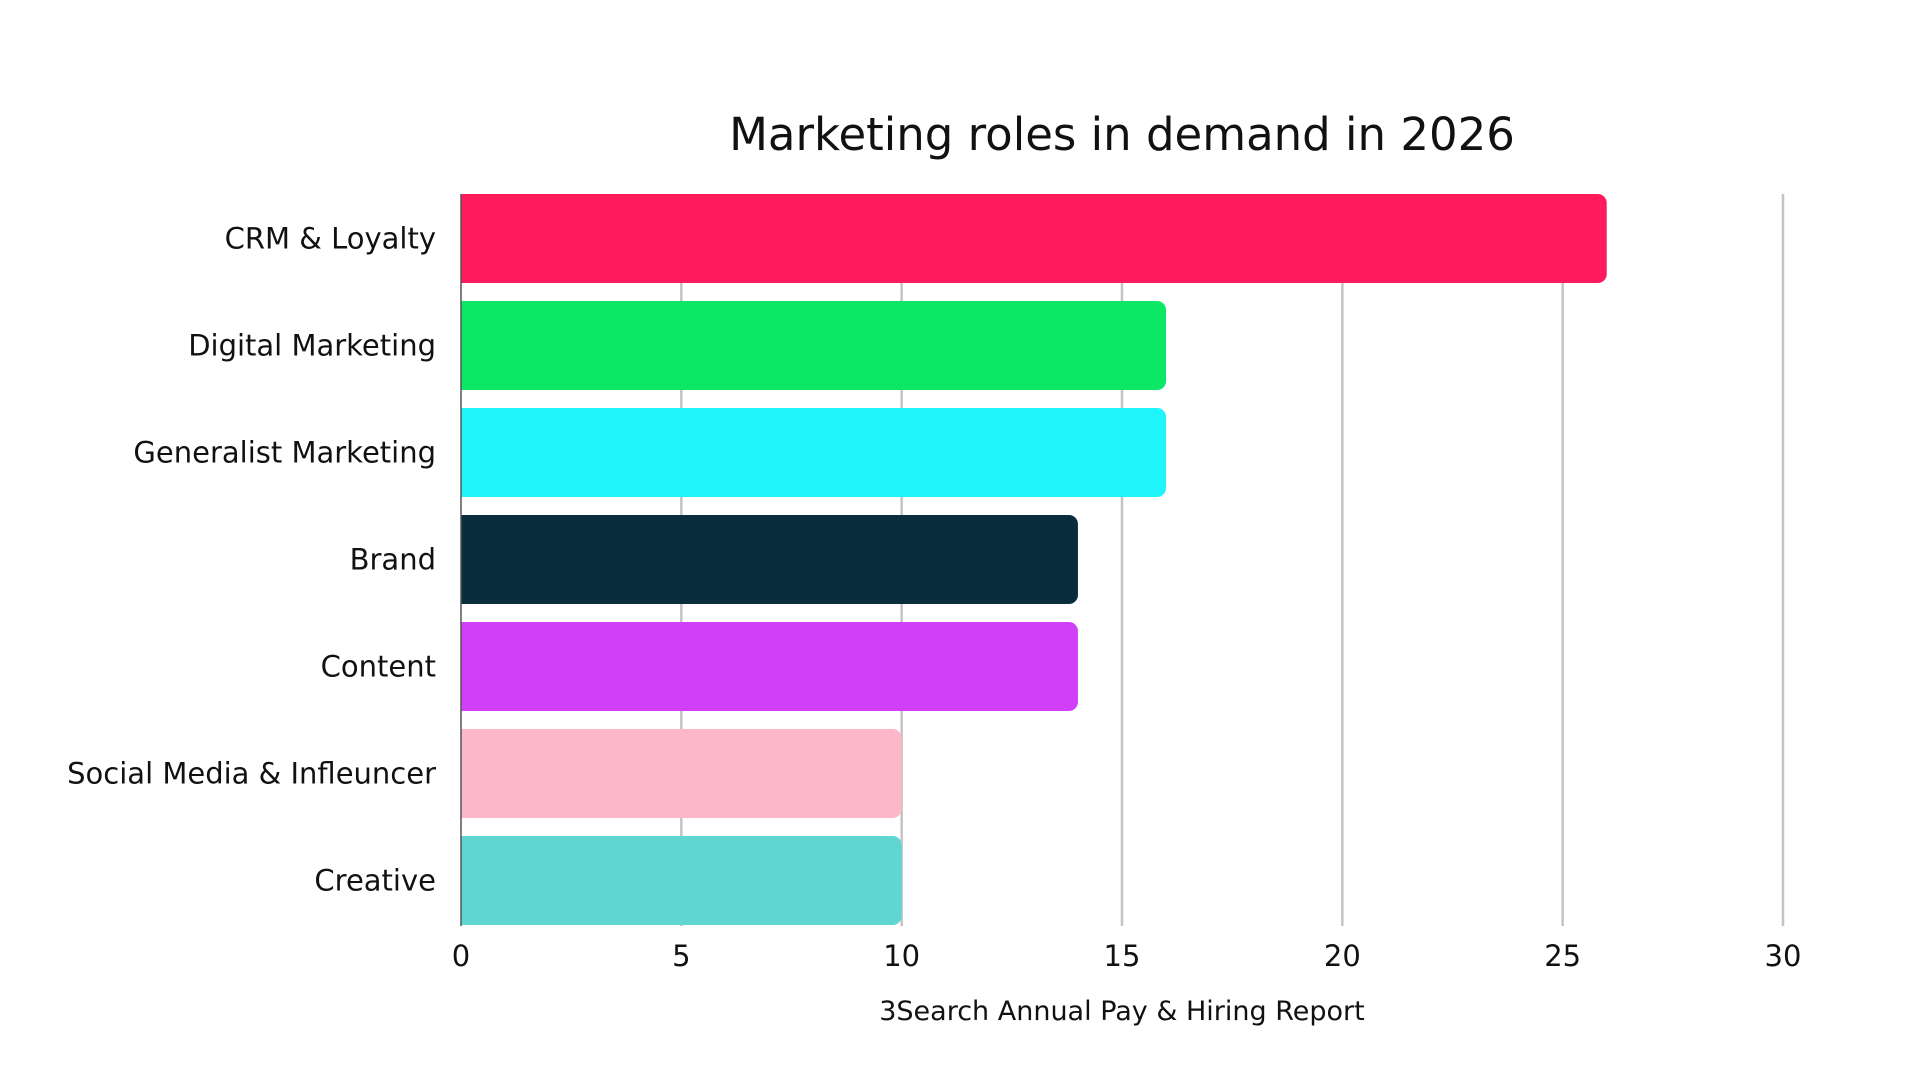  Describe the element at coordinates (330, 239) in the screenshot. I see `category-label: CRM & Loyalty` at that location.